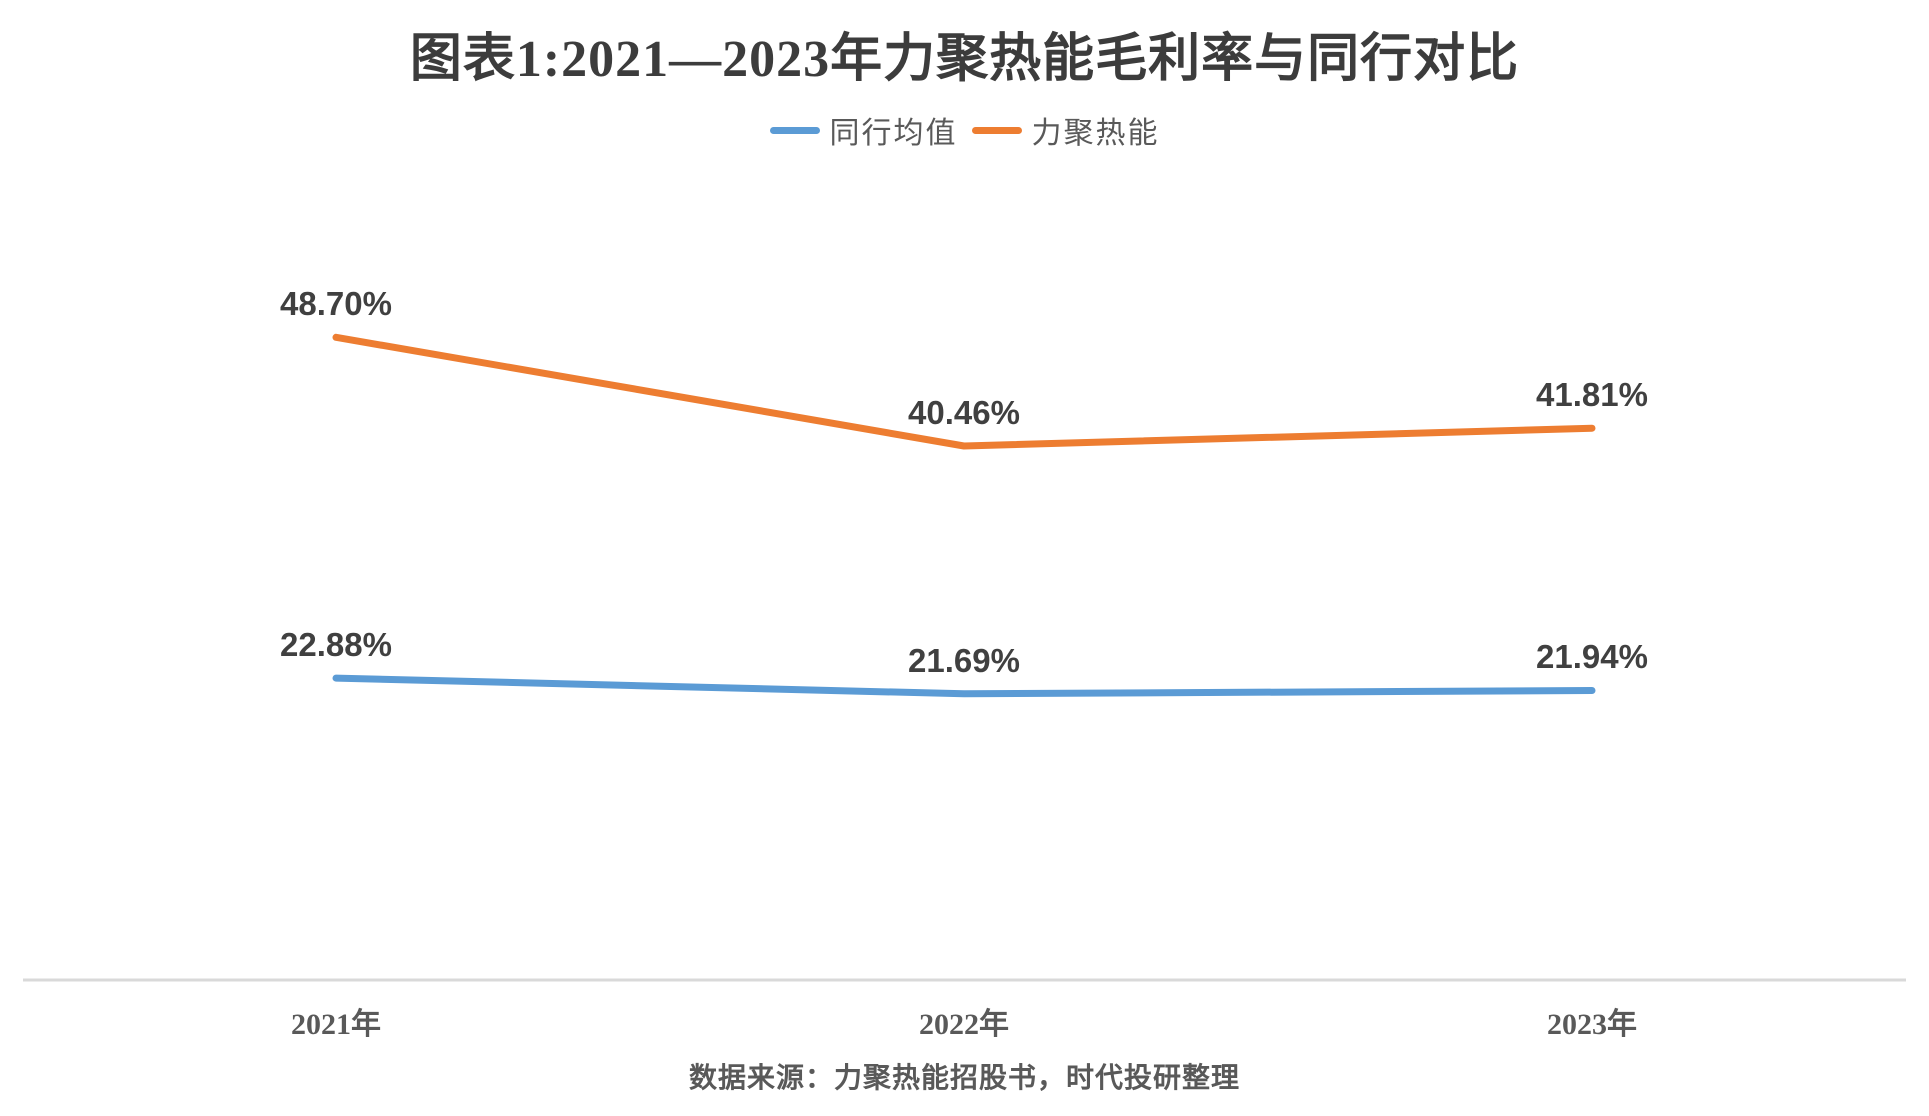 Image resolution: width=1929 pixels, height=1116 pixels. What do you see at coordinates (964, 59) in the screenshot?
I see `chart-title: 图表1:2021—2023年力聚热能毛利率与同行对比` at bounding box center [964, 59].